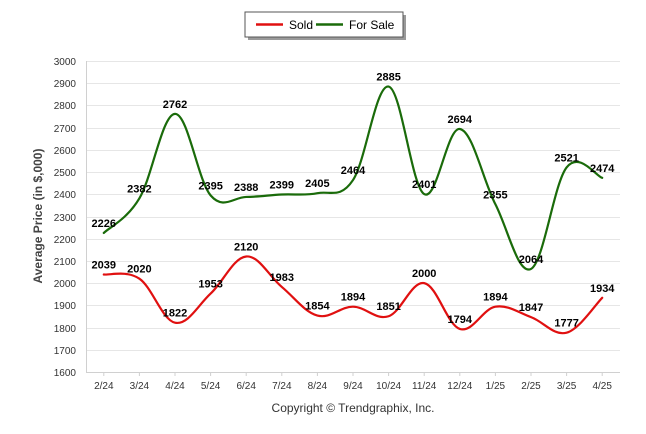  I want to click on y-tick-label: 2800, so click(65, 106).